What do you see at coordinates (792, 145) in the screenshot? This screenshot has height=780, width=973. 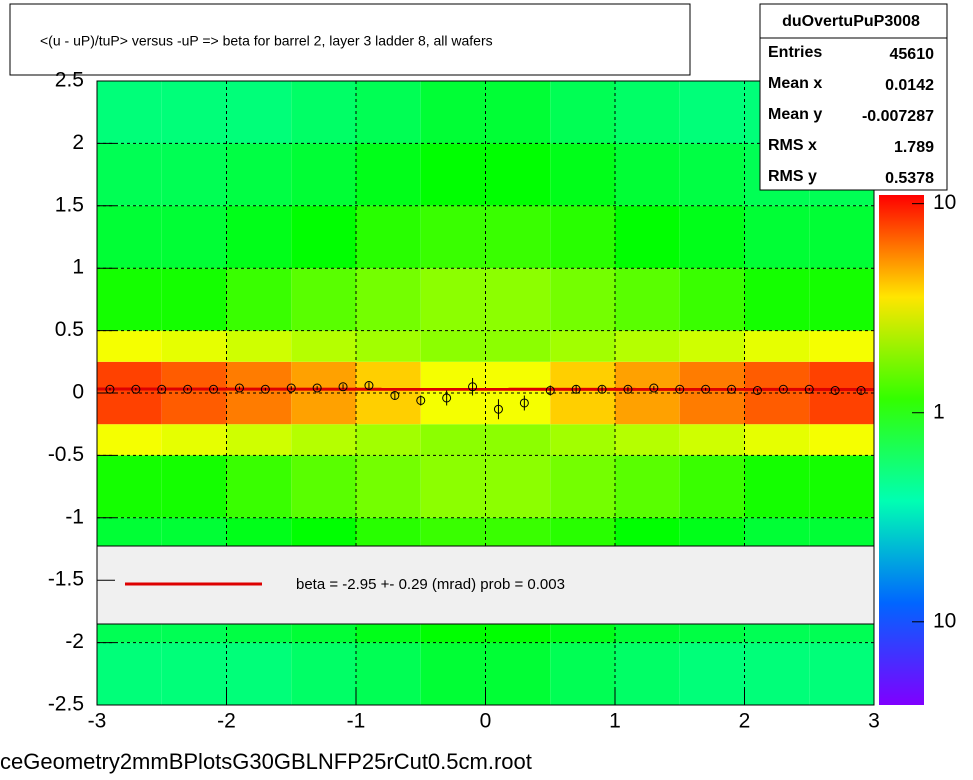 I see `stats-label: RMS x` at bounding box center [792, 145].